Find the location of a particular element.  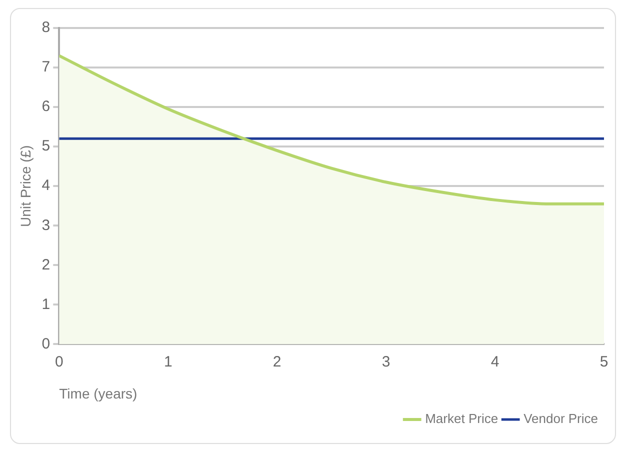

x-tick-label: 5 is located at coordinates (604, 361).